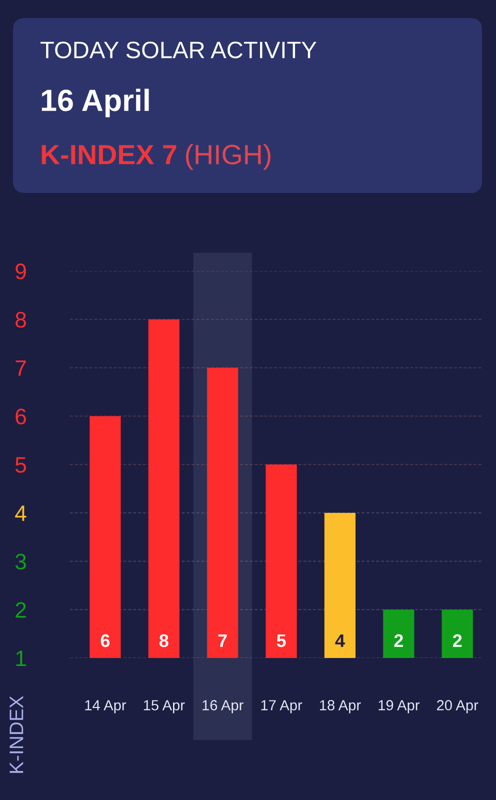 This screenshot has width=496, height=800. What do you see at coordinates (20, 562) in the screenshot?
I see `y-tick-label: 3` at bounding box center [20, 562].